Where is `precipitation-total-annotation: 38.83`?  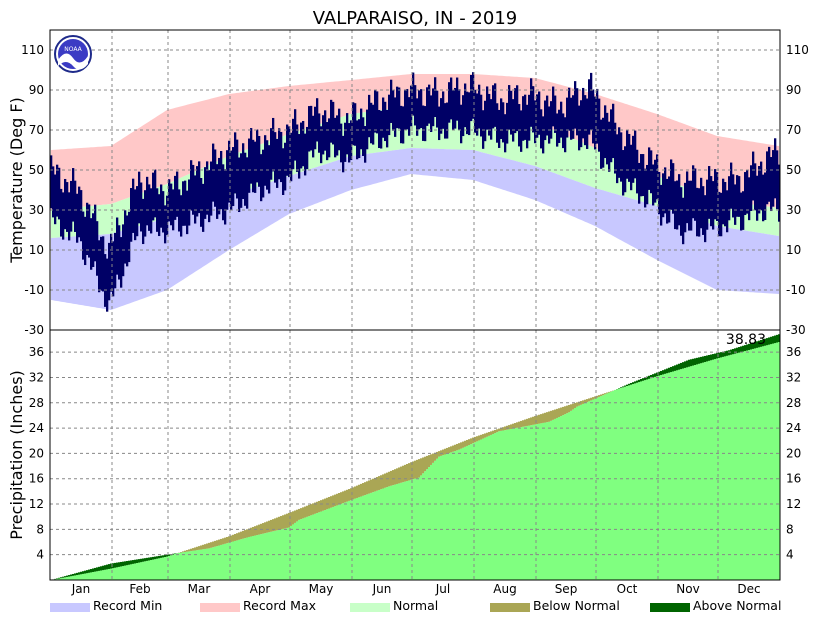
precipitation-total-annotation: 38.83 is located at coordinates (746, 340).